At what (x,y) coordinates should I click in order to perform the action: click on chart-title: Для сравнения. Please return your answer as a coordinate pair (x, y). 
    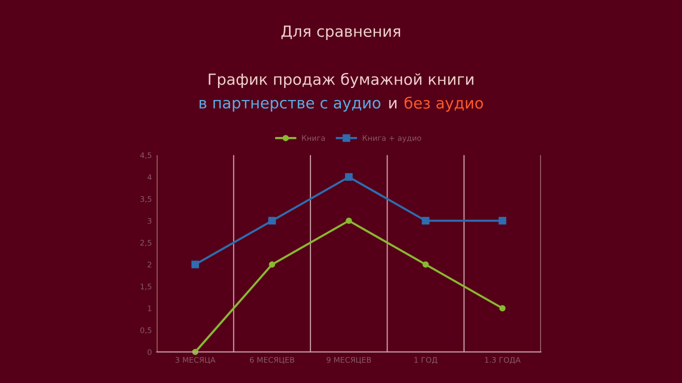
    Looking at the image, I should click on (340, 33).